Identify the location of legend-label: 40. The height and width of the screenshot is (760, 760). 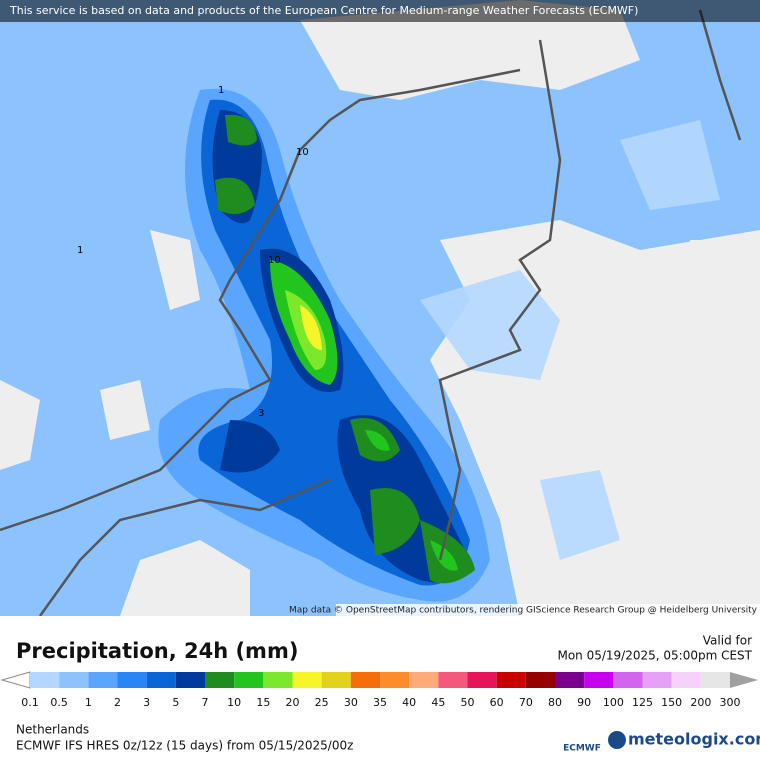
(409, 702).